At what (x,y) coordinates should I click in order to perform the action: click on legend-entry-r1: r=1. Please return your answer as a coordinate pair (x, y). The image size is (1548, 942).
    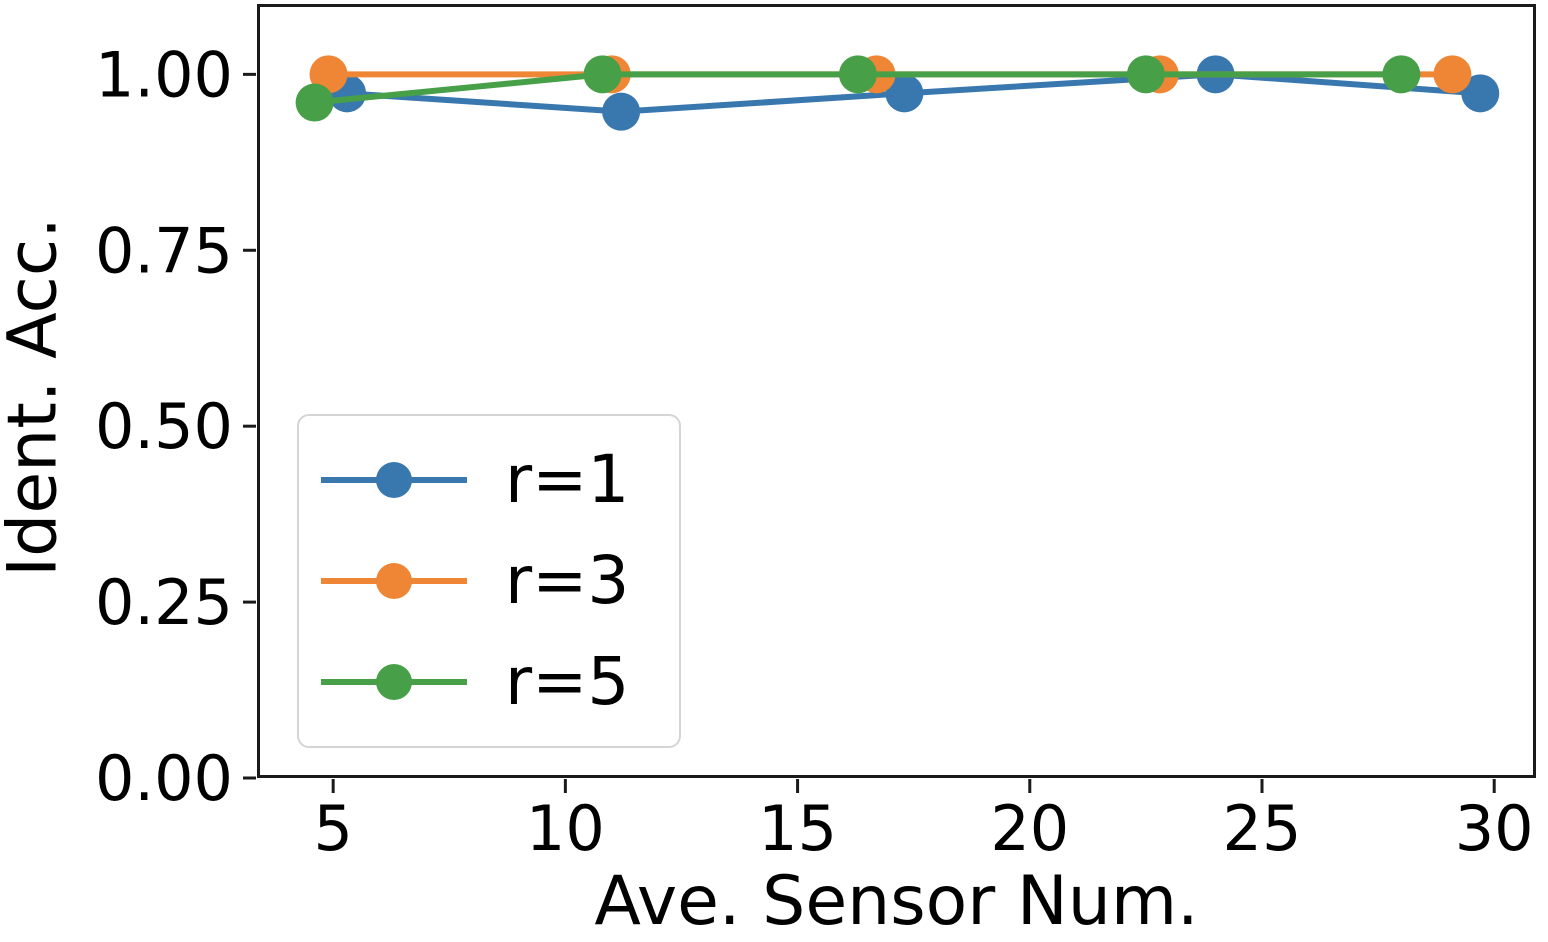
    Looking at the image, I should click on (499, 480).